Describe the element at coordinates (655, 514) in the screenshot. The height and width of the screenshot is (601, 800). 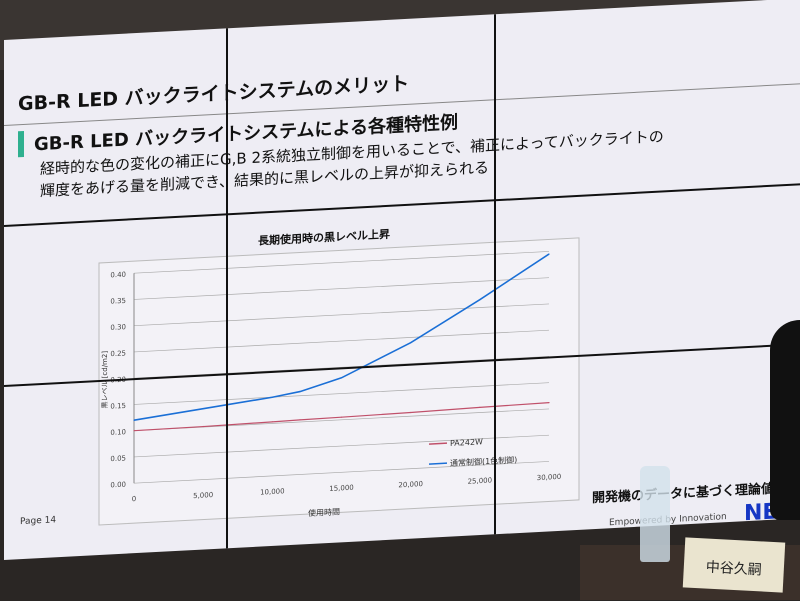
I see `water-bottle` at that location.